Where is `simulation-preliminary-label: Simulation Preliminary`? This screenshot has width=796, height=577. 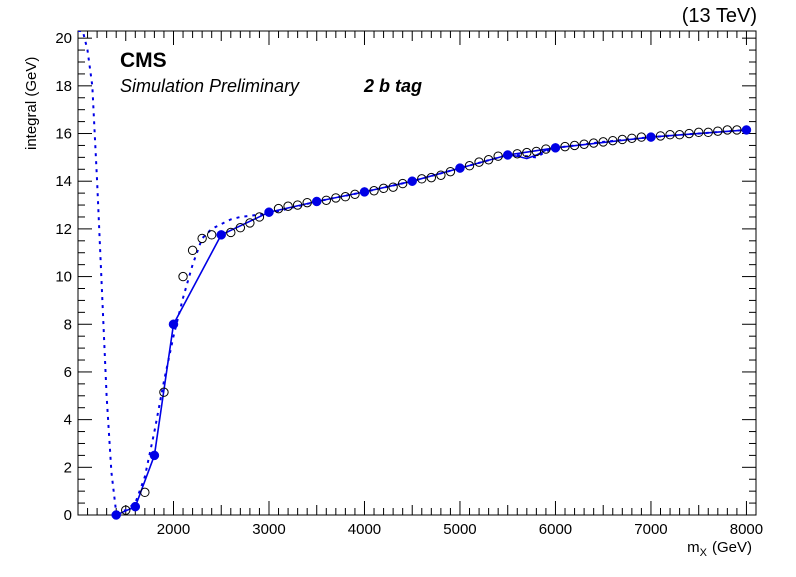 simulation-preliminary-label: Simulation Preliminary is located at coordinates (210, 86).